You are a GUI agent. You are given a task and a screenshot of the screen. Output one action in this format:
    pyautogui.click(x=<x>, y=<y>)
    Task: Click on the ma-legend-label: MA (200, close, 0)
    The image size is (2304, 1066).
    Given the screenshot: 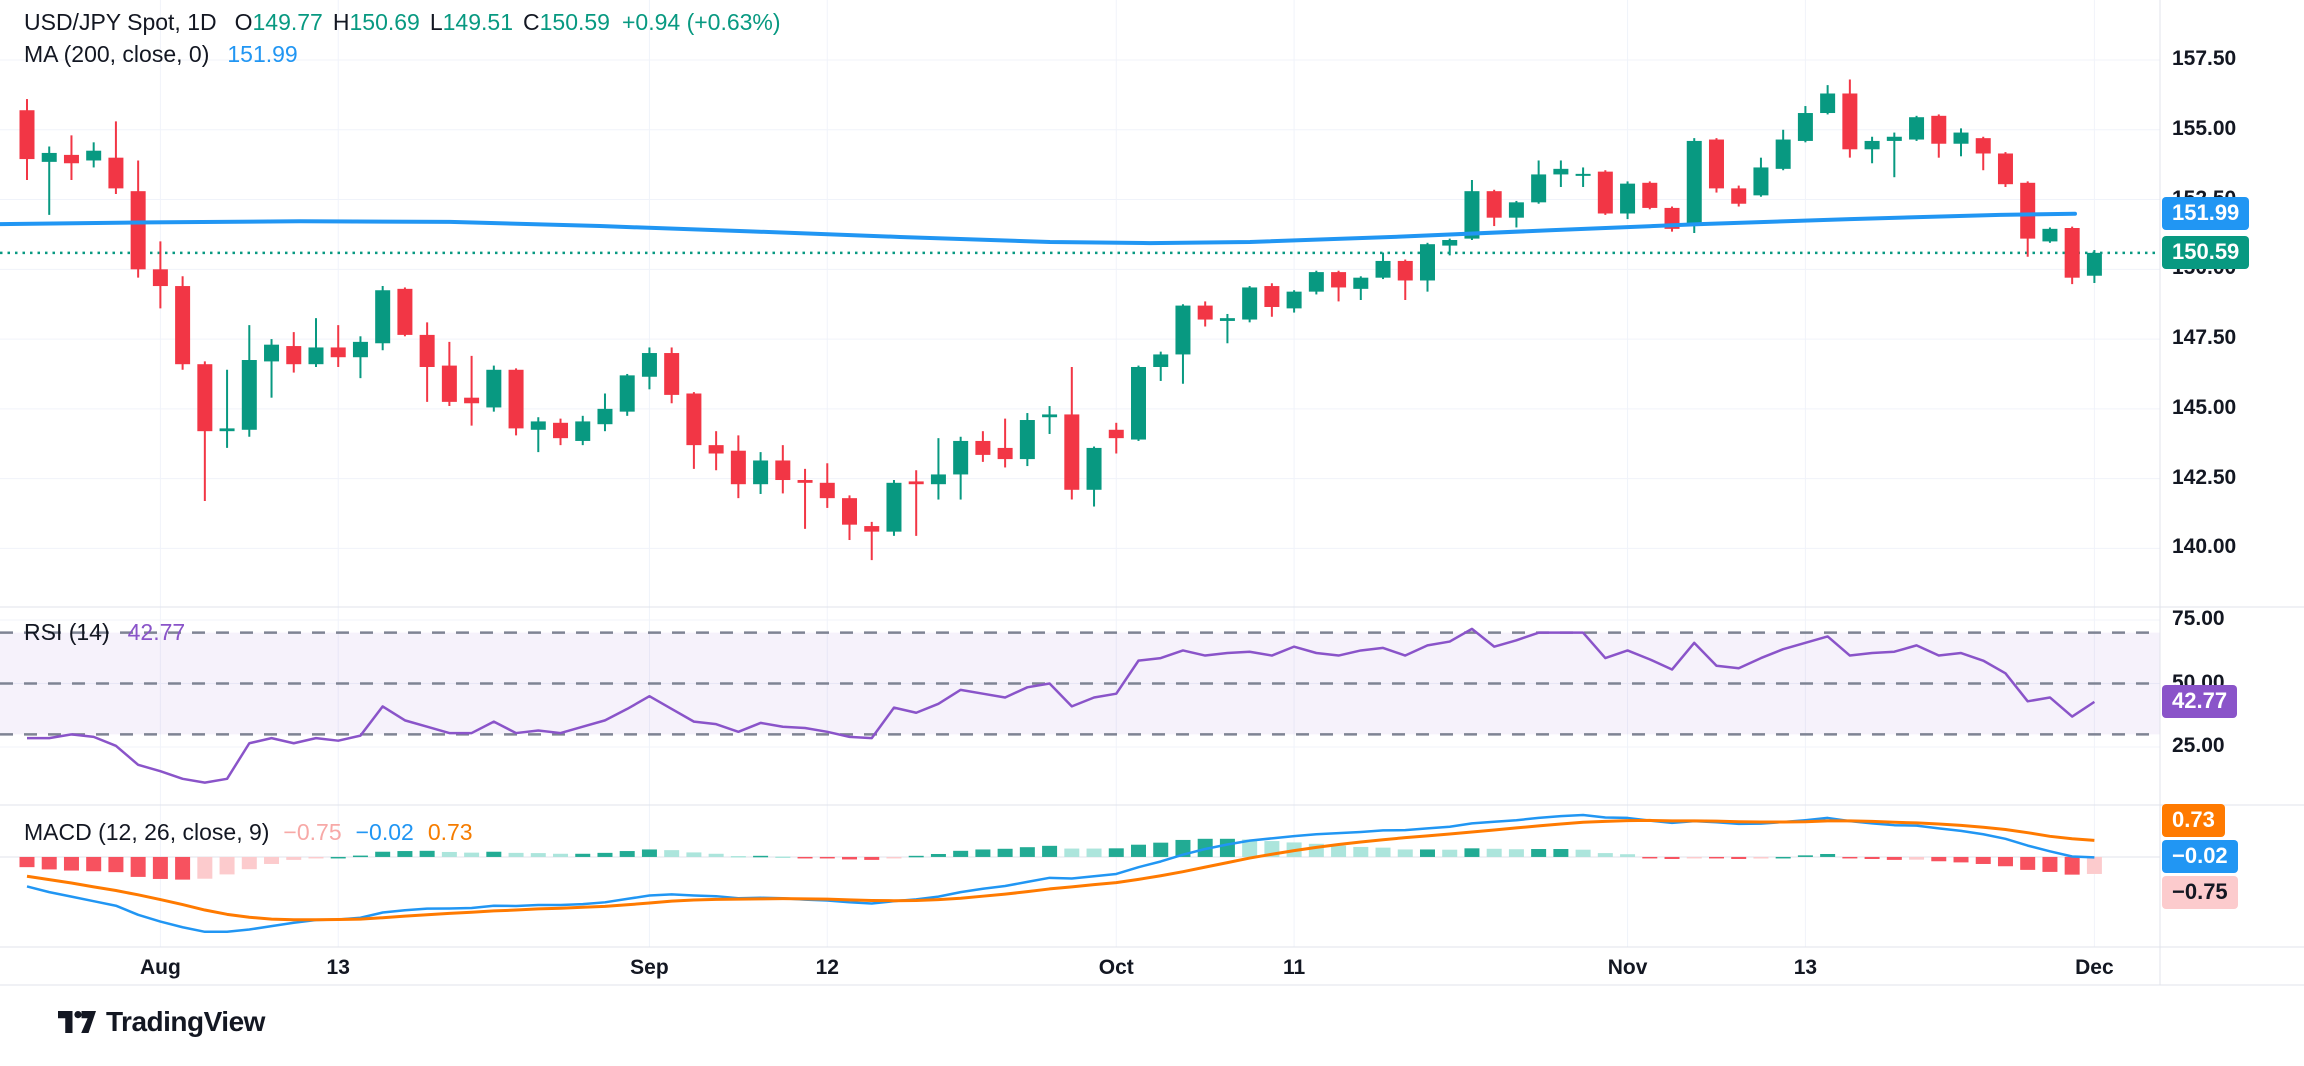 What is the action you would take?
    pyautogui.click(x=117, y=54)
    